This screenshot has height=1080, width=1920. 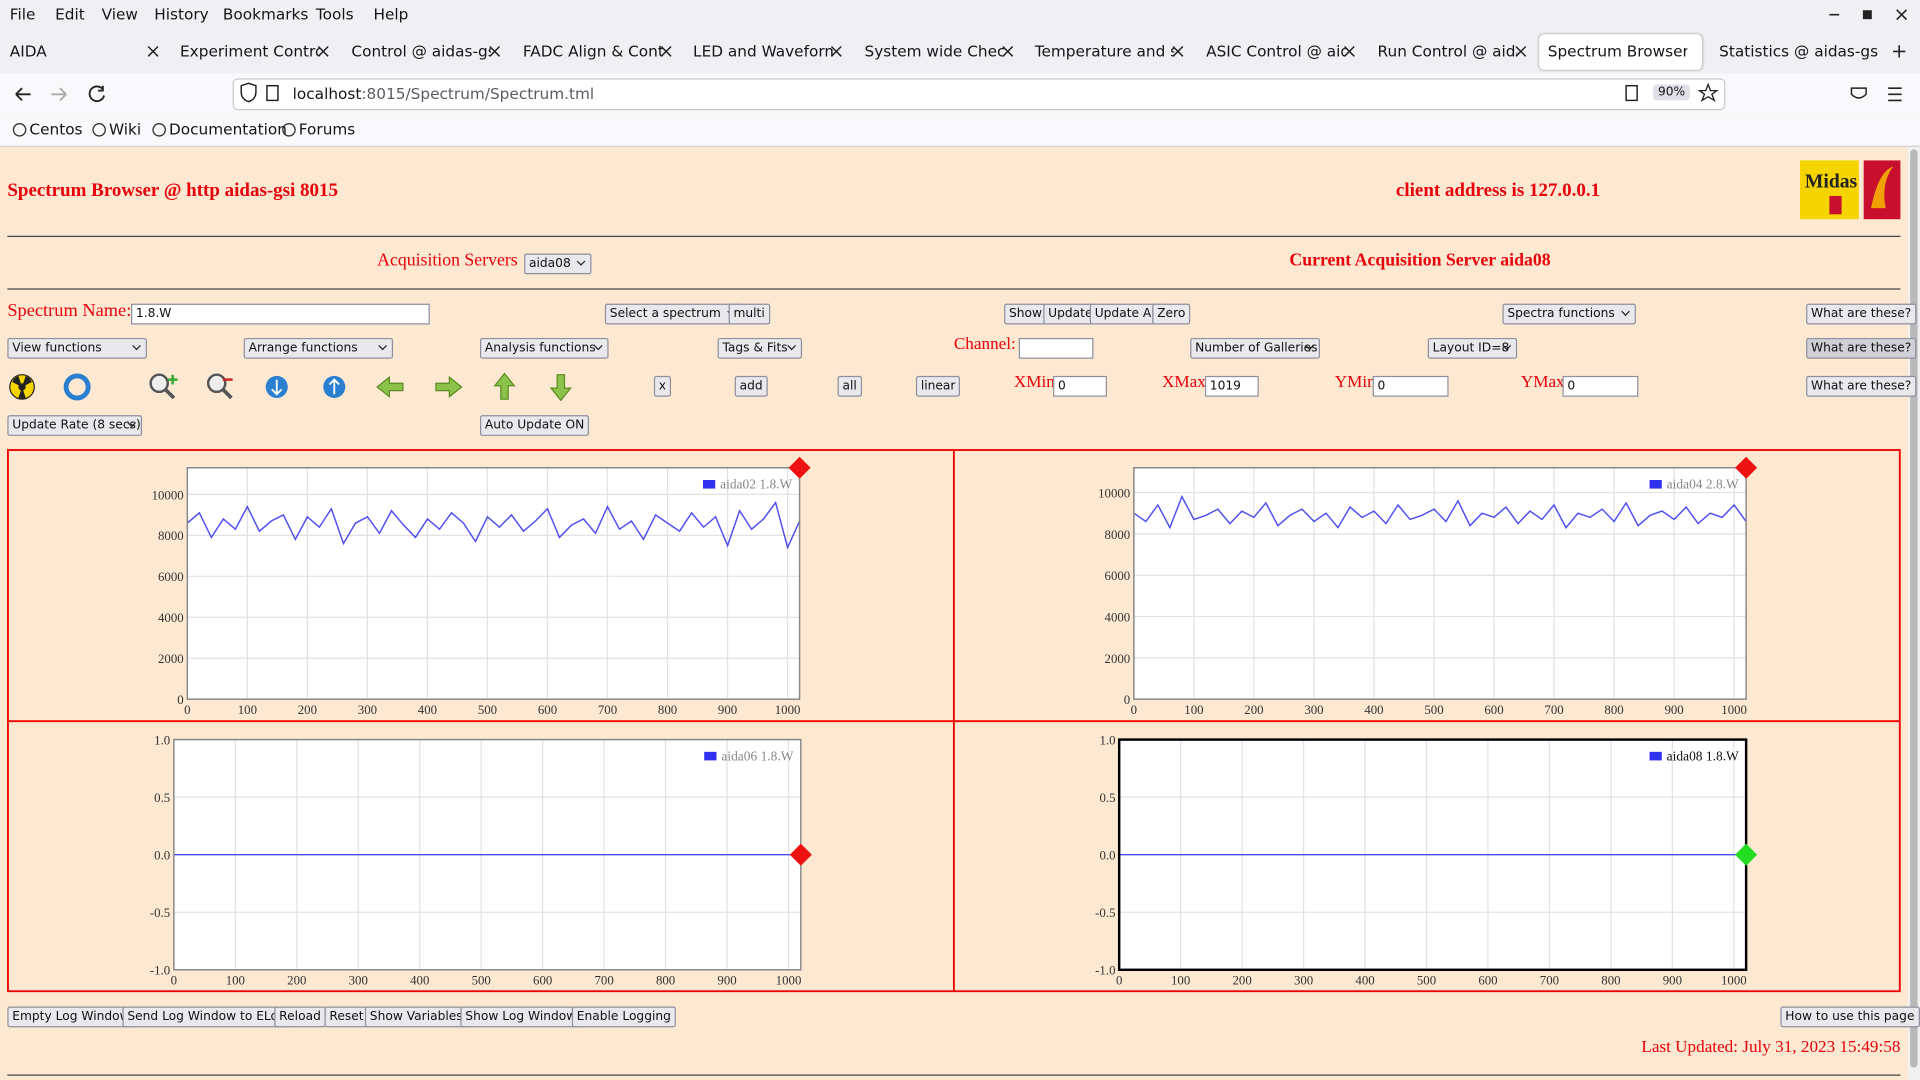 I want to click on select: Arrange functions, so click(x=318, y=348).